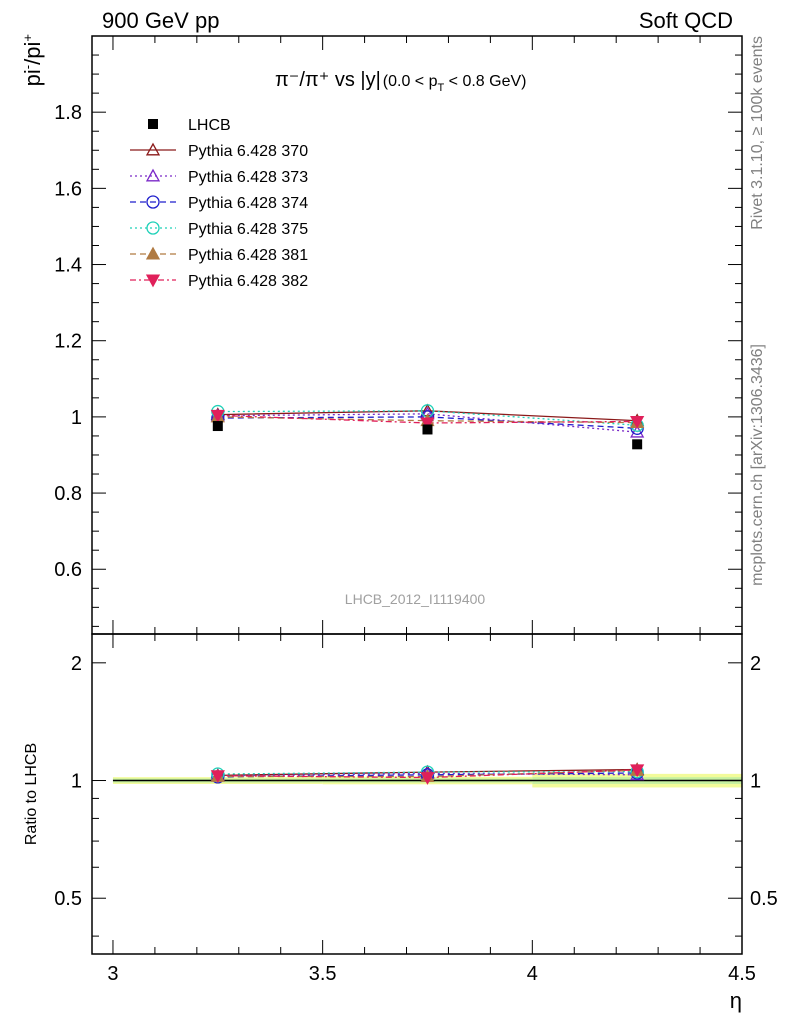 The image size is (786, 1024). I want to click on legend-marker-data, so click(153, 124).